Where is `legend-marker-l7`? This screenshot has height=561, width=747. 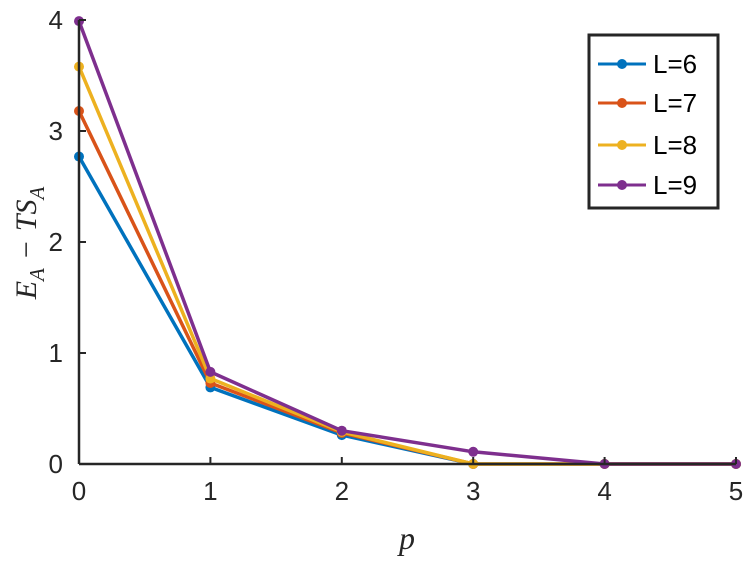 legend-marker-l7 is located at coordinates (622, 103).